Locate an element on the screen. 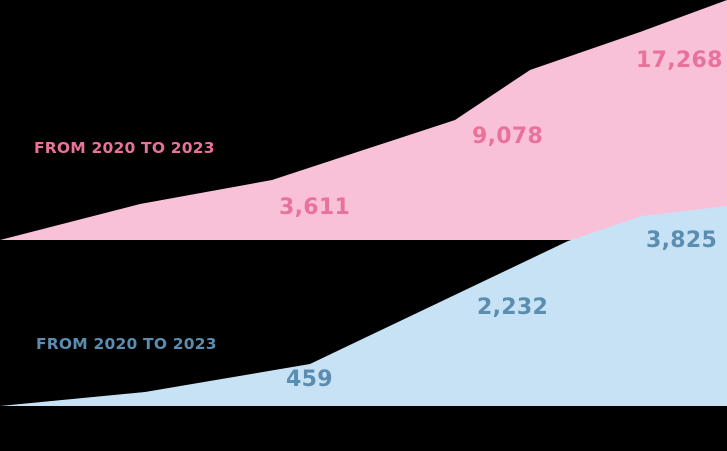 This screenshot has width=727, height=451. blue-value-2022: 2,232 is located at coordinates (513, 307).